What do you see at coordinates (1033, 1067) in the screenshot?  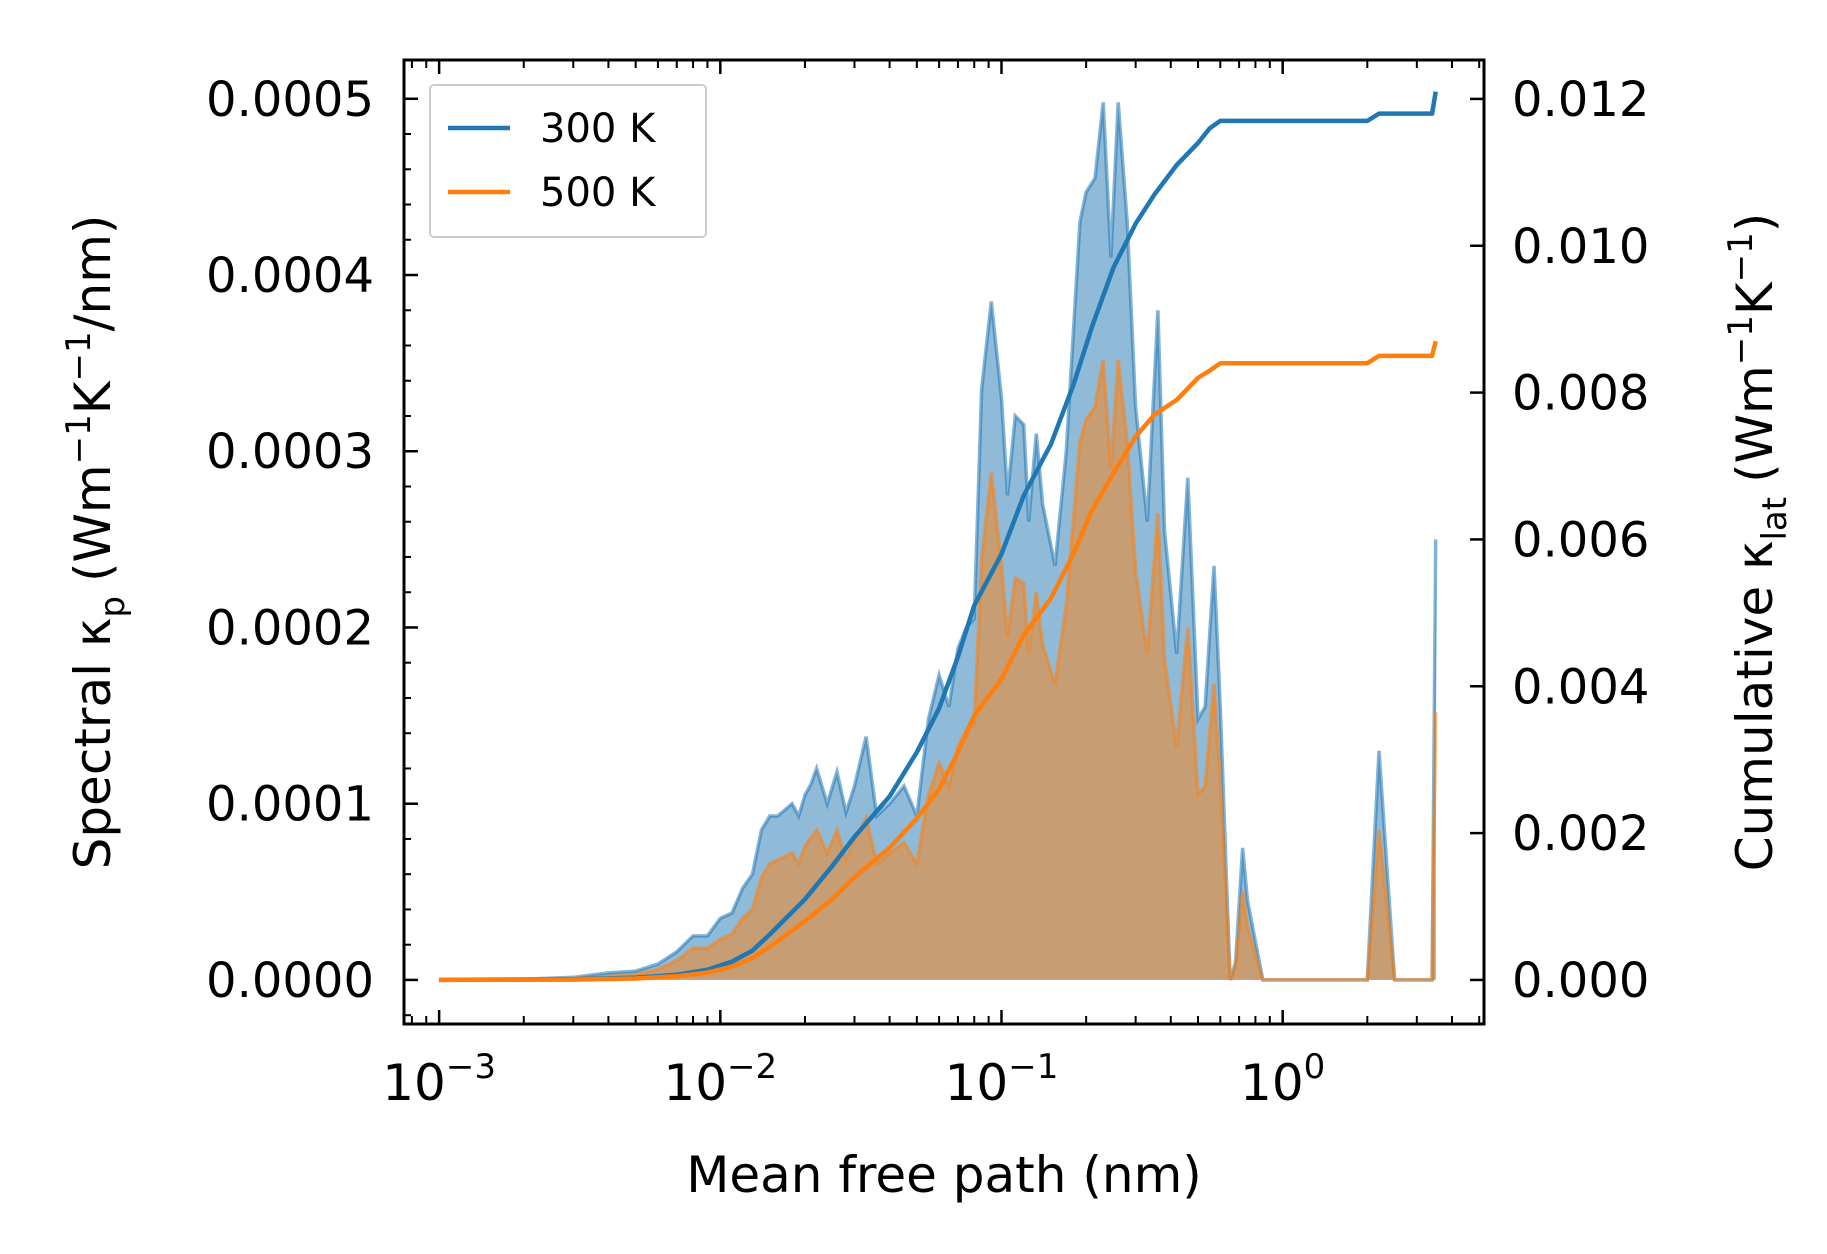 I see `x-tick-label-exp: −1` at bounding box center [1033, 1067].